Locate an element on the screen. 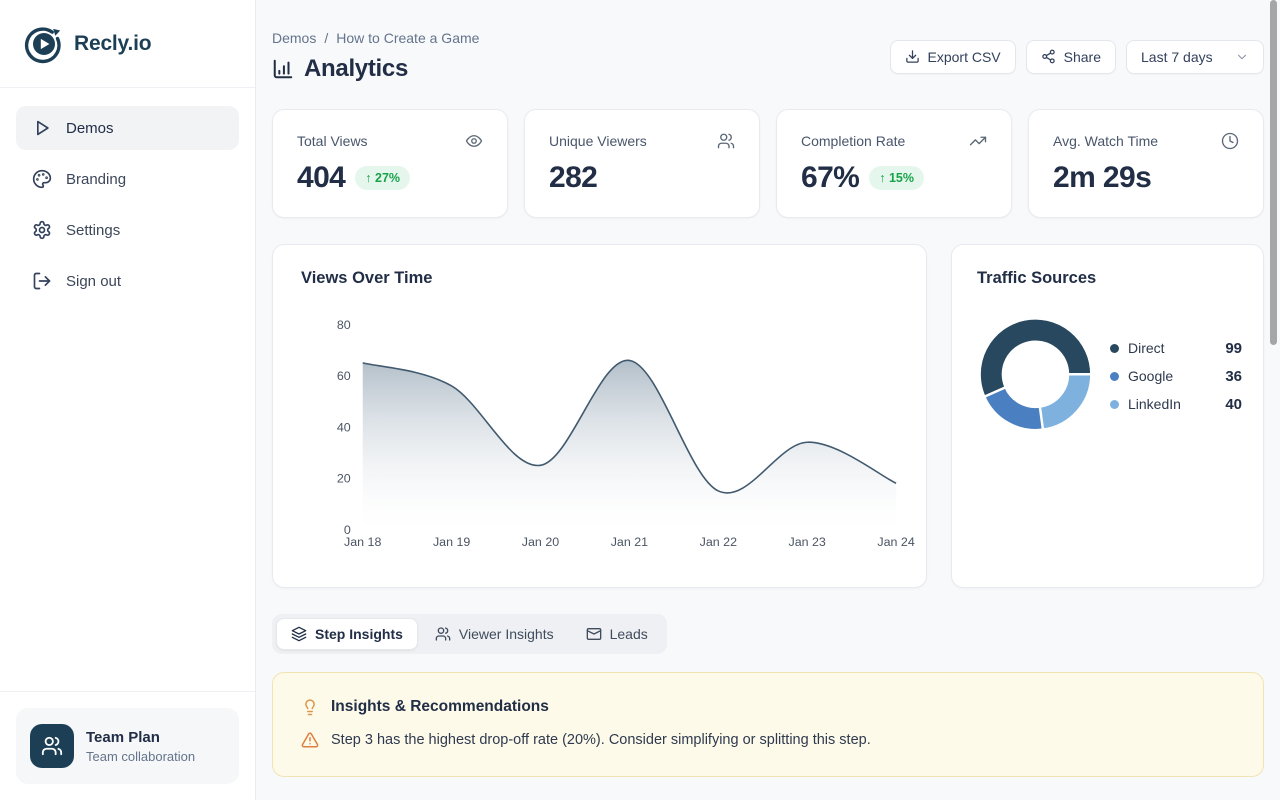  x-tick-label: Jan 20 is located at coordinates (540, 542).